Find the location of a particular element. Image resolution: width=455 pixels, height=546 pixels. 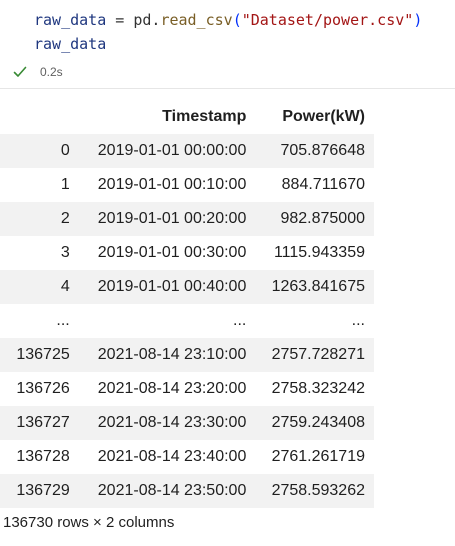

power-cell: 982.875000 is located at coordinates (322, 218).